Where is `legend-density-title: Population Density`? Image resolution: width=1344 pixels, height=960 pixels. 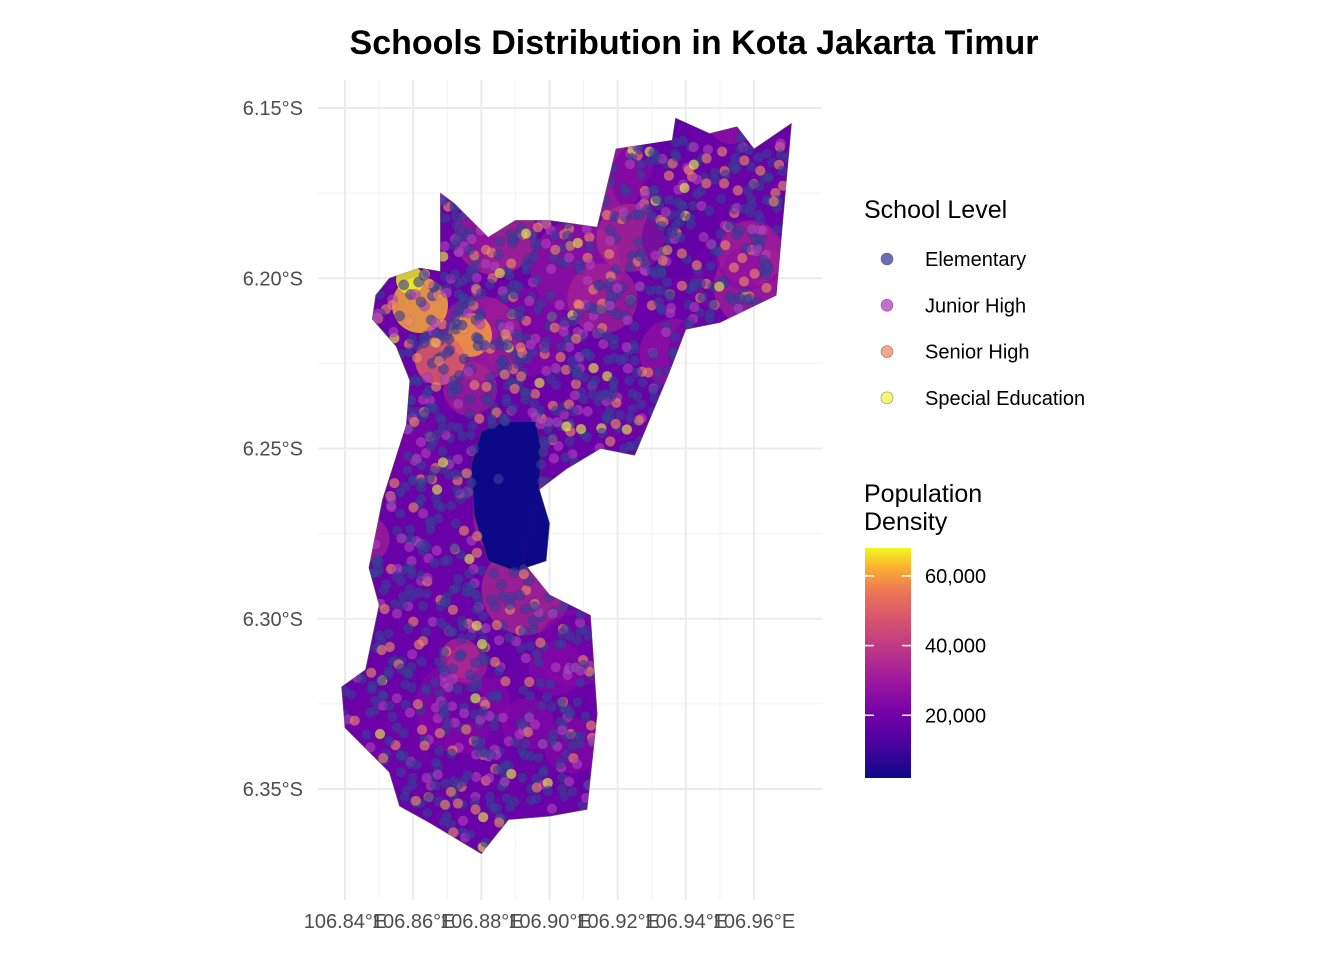
legend-density-title: Population Density is located at coordinates (926, 508).